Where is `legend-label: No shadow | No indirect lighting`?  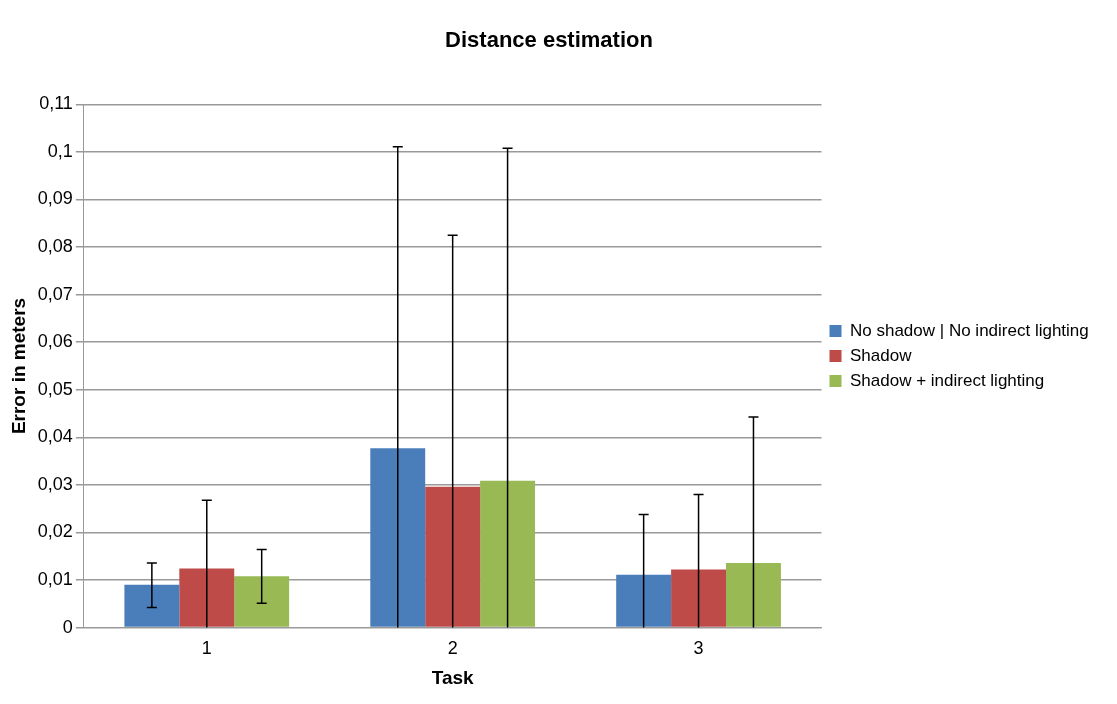 legend-label: No shadow | No indirect lighting is located at coordinates (969, 330).